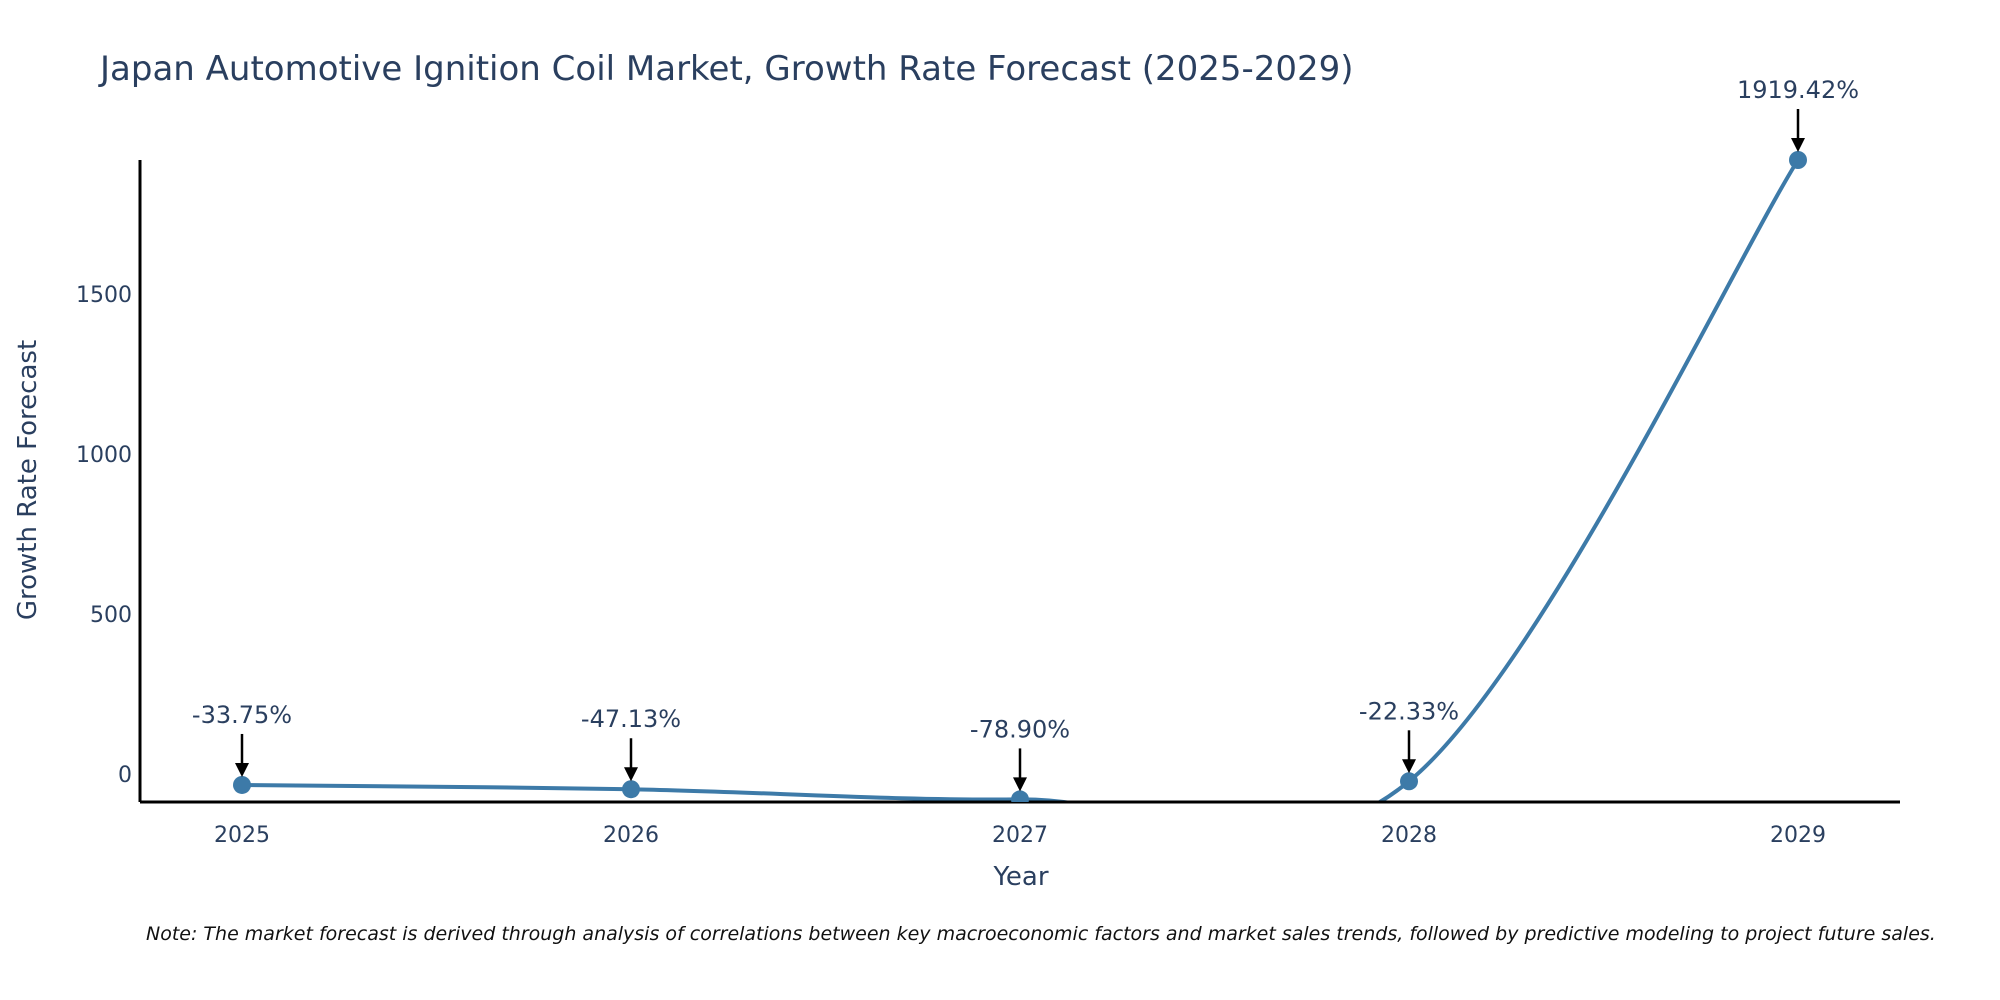 This screenshot has height=1000, width=2000. Describe the element at coordinates (242, 835) in the screenshot. I see `x-tick-label: 2025` at that location.